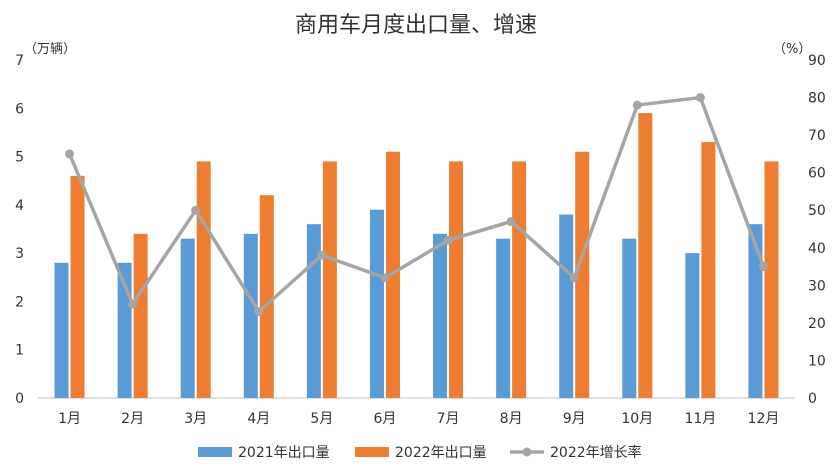 This screenshot has height=470, width=833. Describe the element at coordinates (817, 174) in the screenshot. I see `y-right-tick-label: 60` at that location.